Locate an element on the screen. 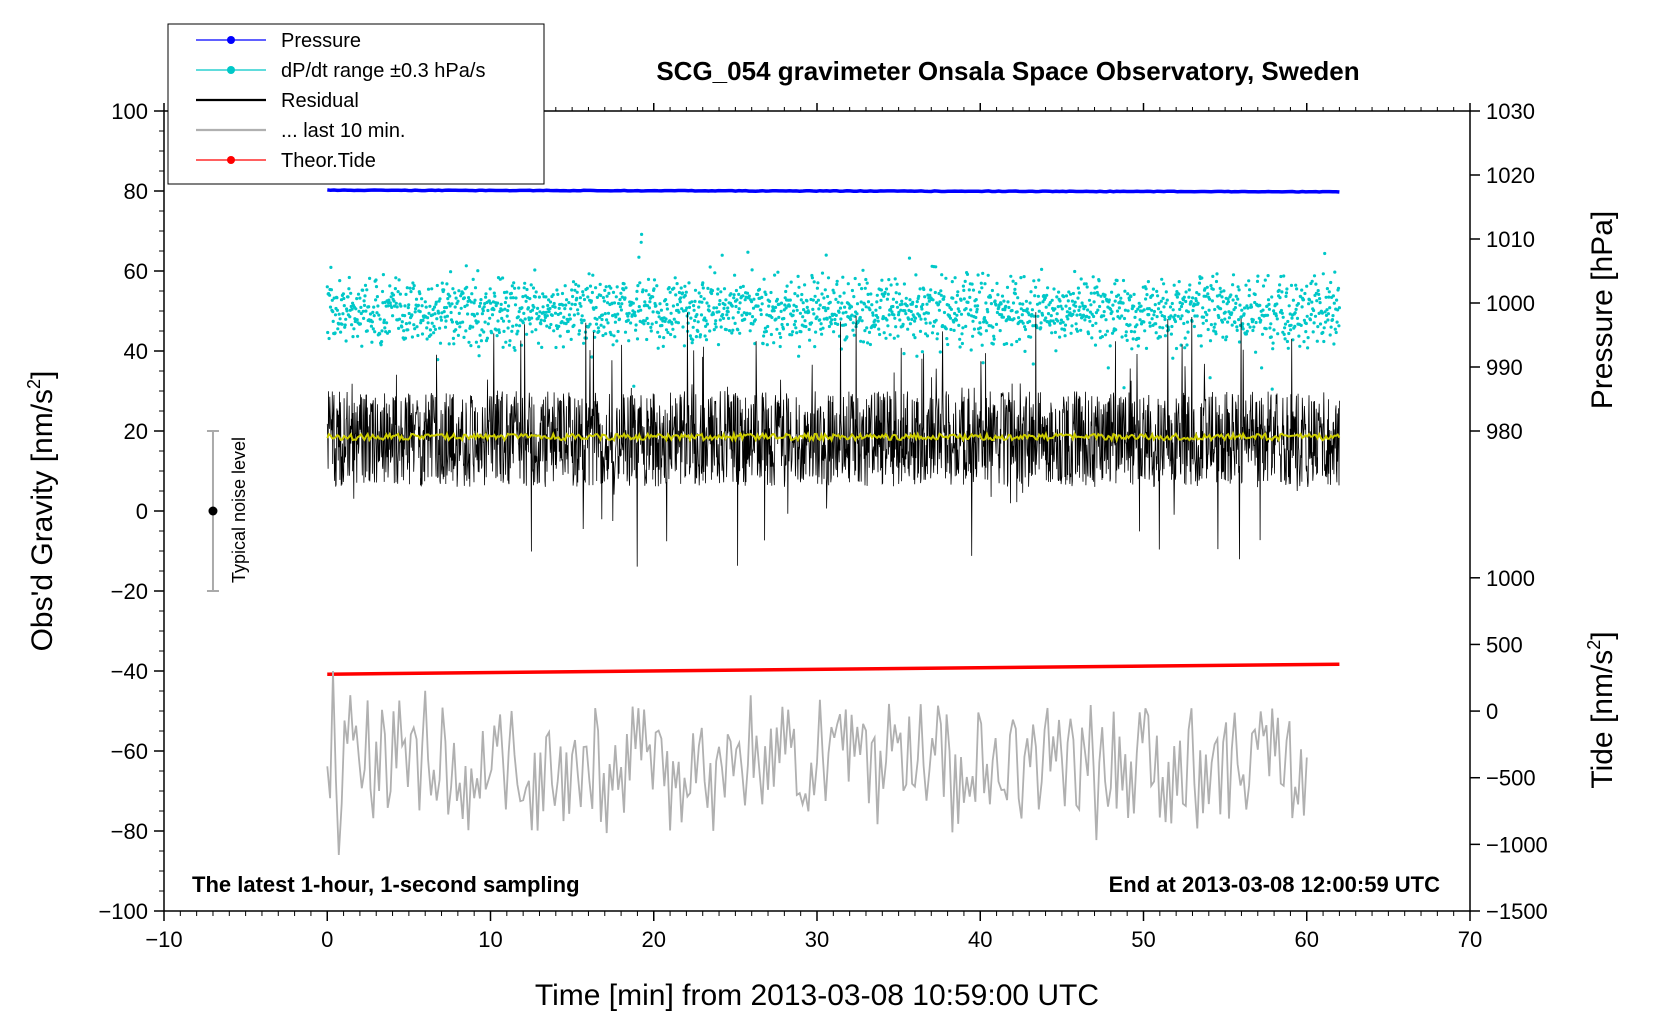 The image size is (1660, 1020). series-pressure is located at coordinates (833, 191).